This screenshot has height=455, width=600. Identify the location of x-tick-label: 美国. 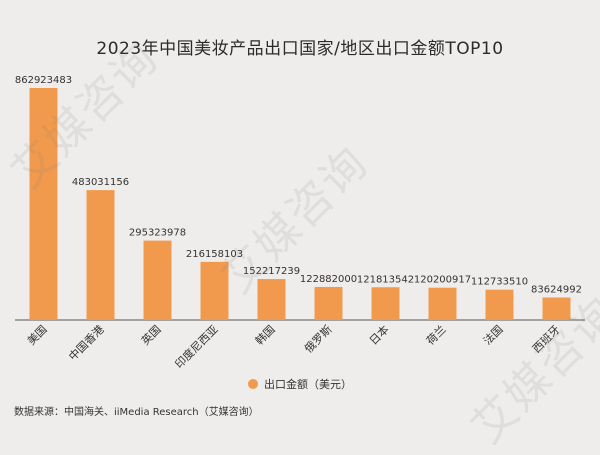
(37, 335).